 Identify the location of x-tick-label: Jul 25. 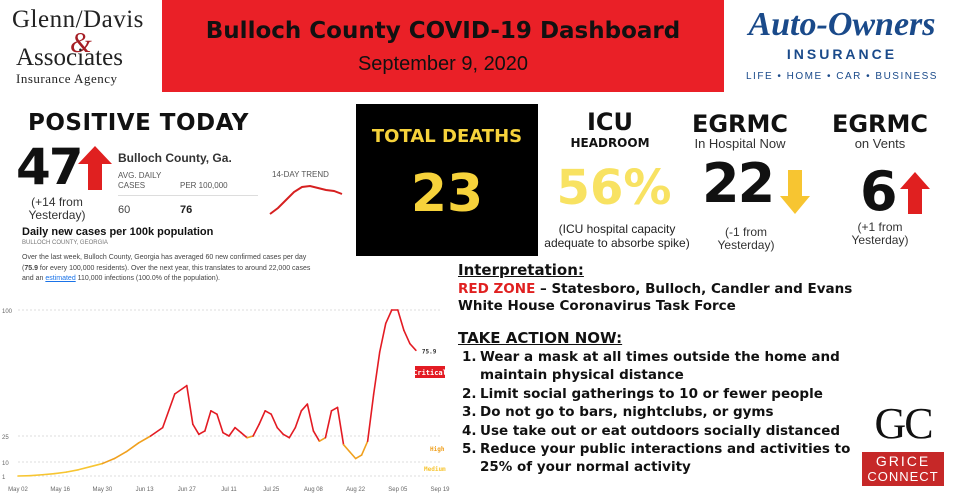
(271, 490).